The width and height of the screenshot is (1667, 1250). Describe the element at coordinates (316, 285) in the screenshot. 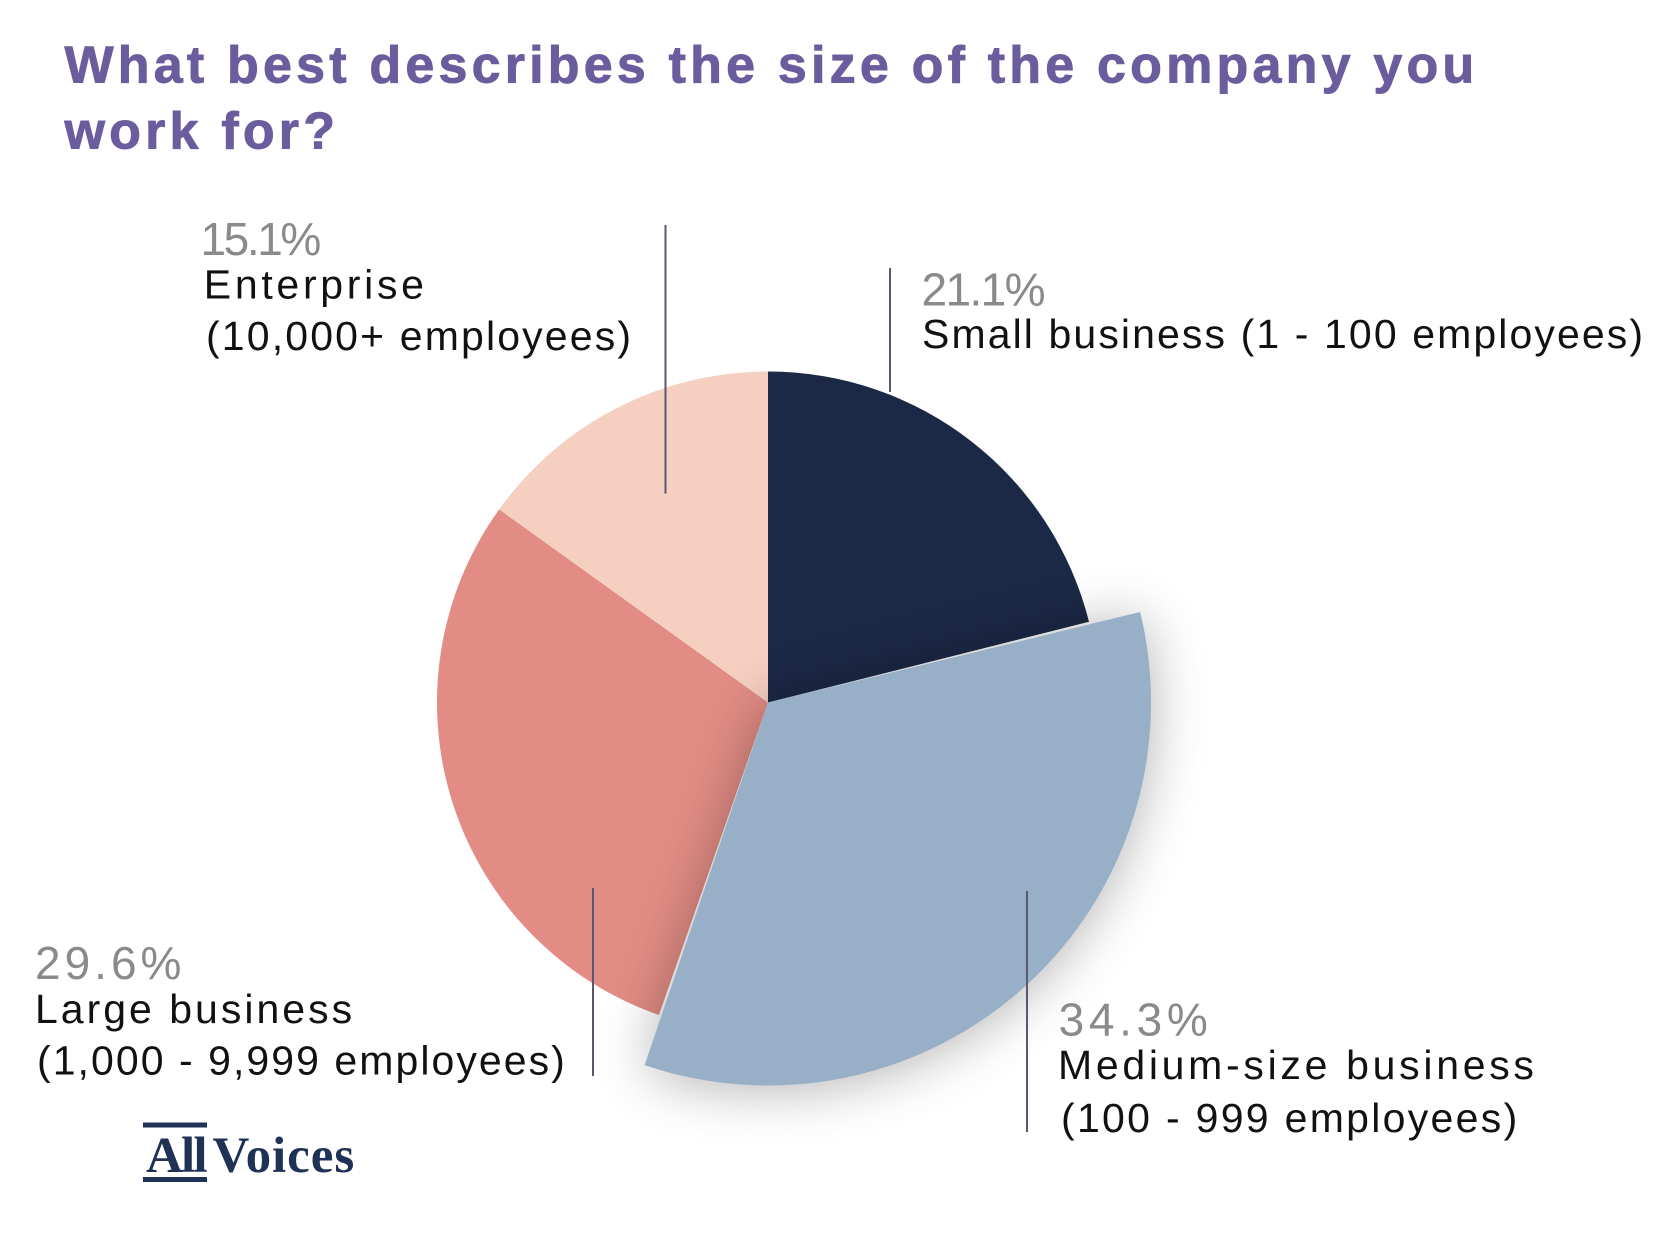

I see `svg-text: Enterprise` at that location.